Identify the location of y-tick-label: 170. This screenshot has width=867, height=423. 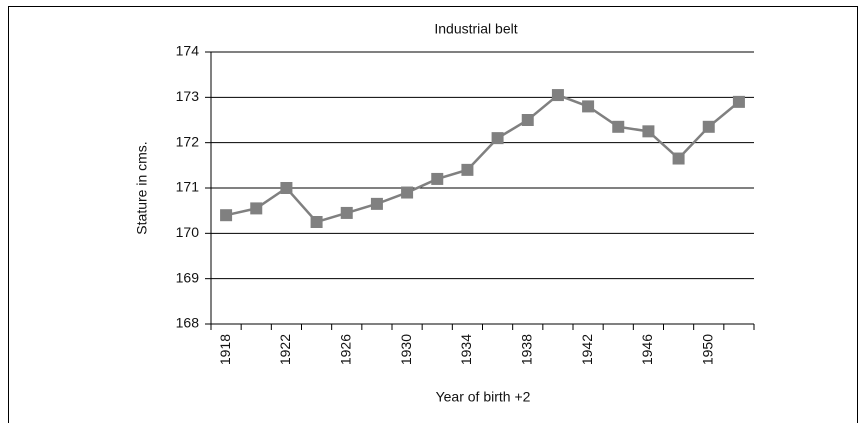
(188, 232).